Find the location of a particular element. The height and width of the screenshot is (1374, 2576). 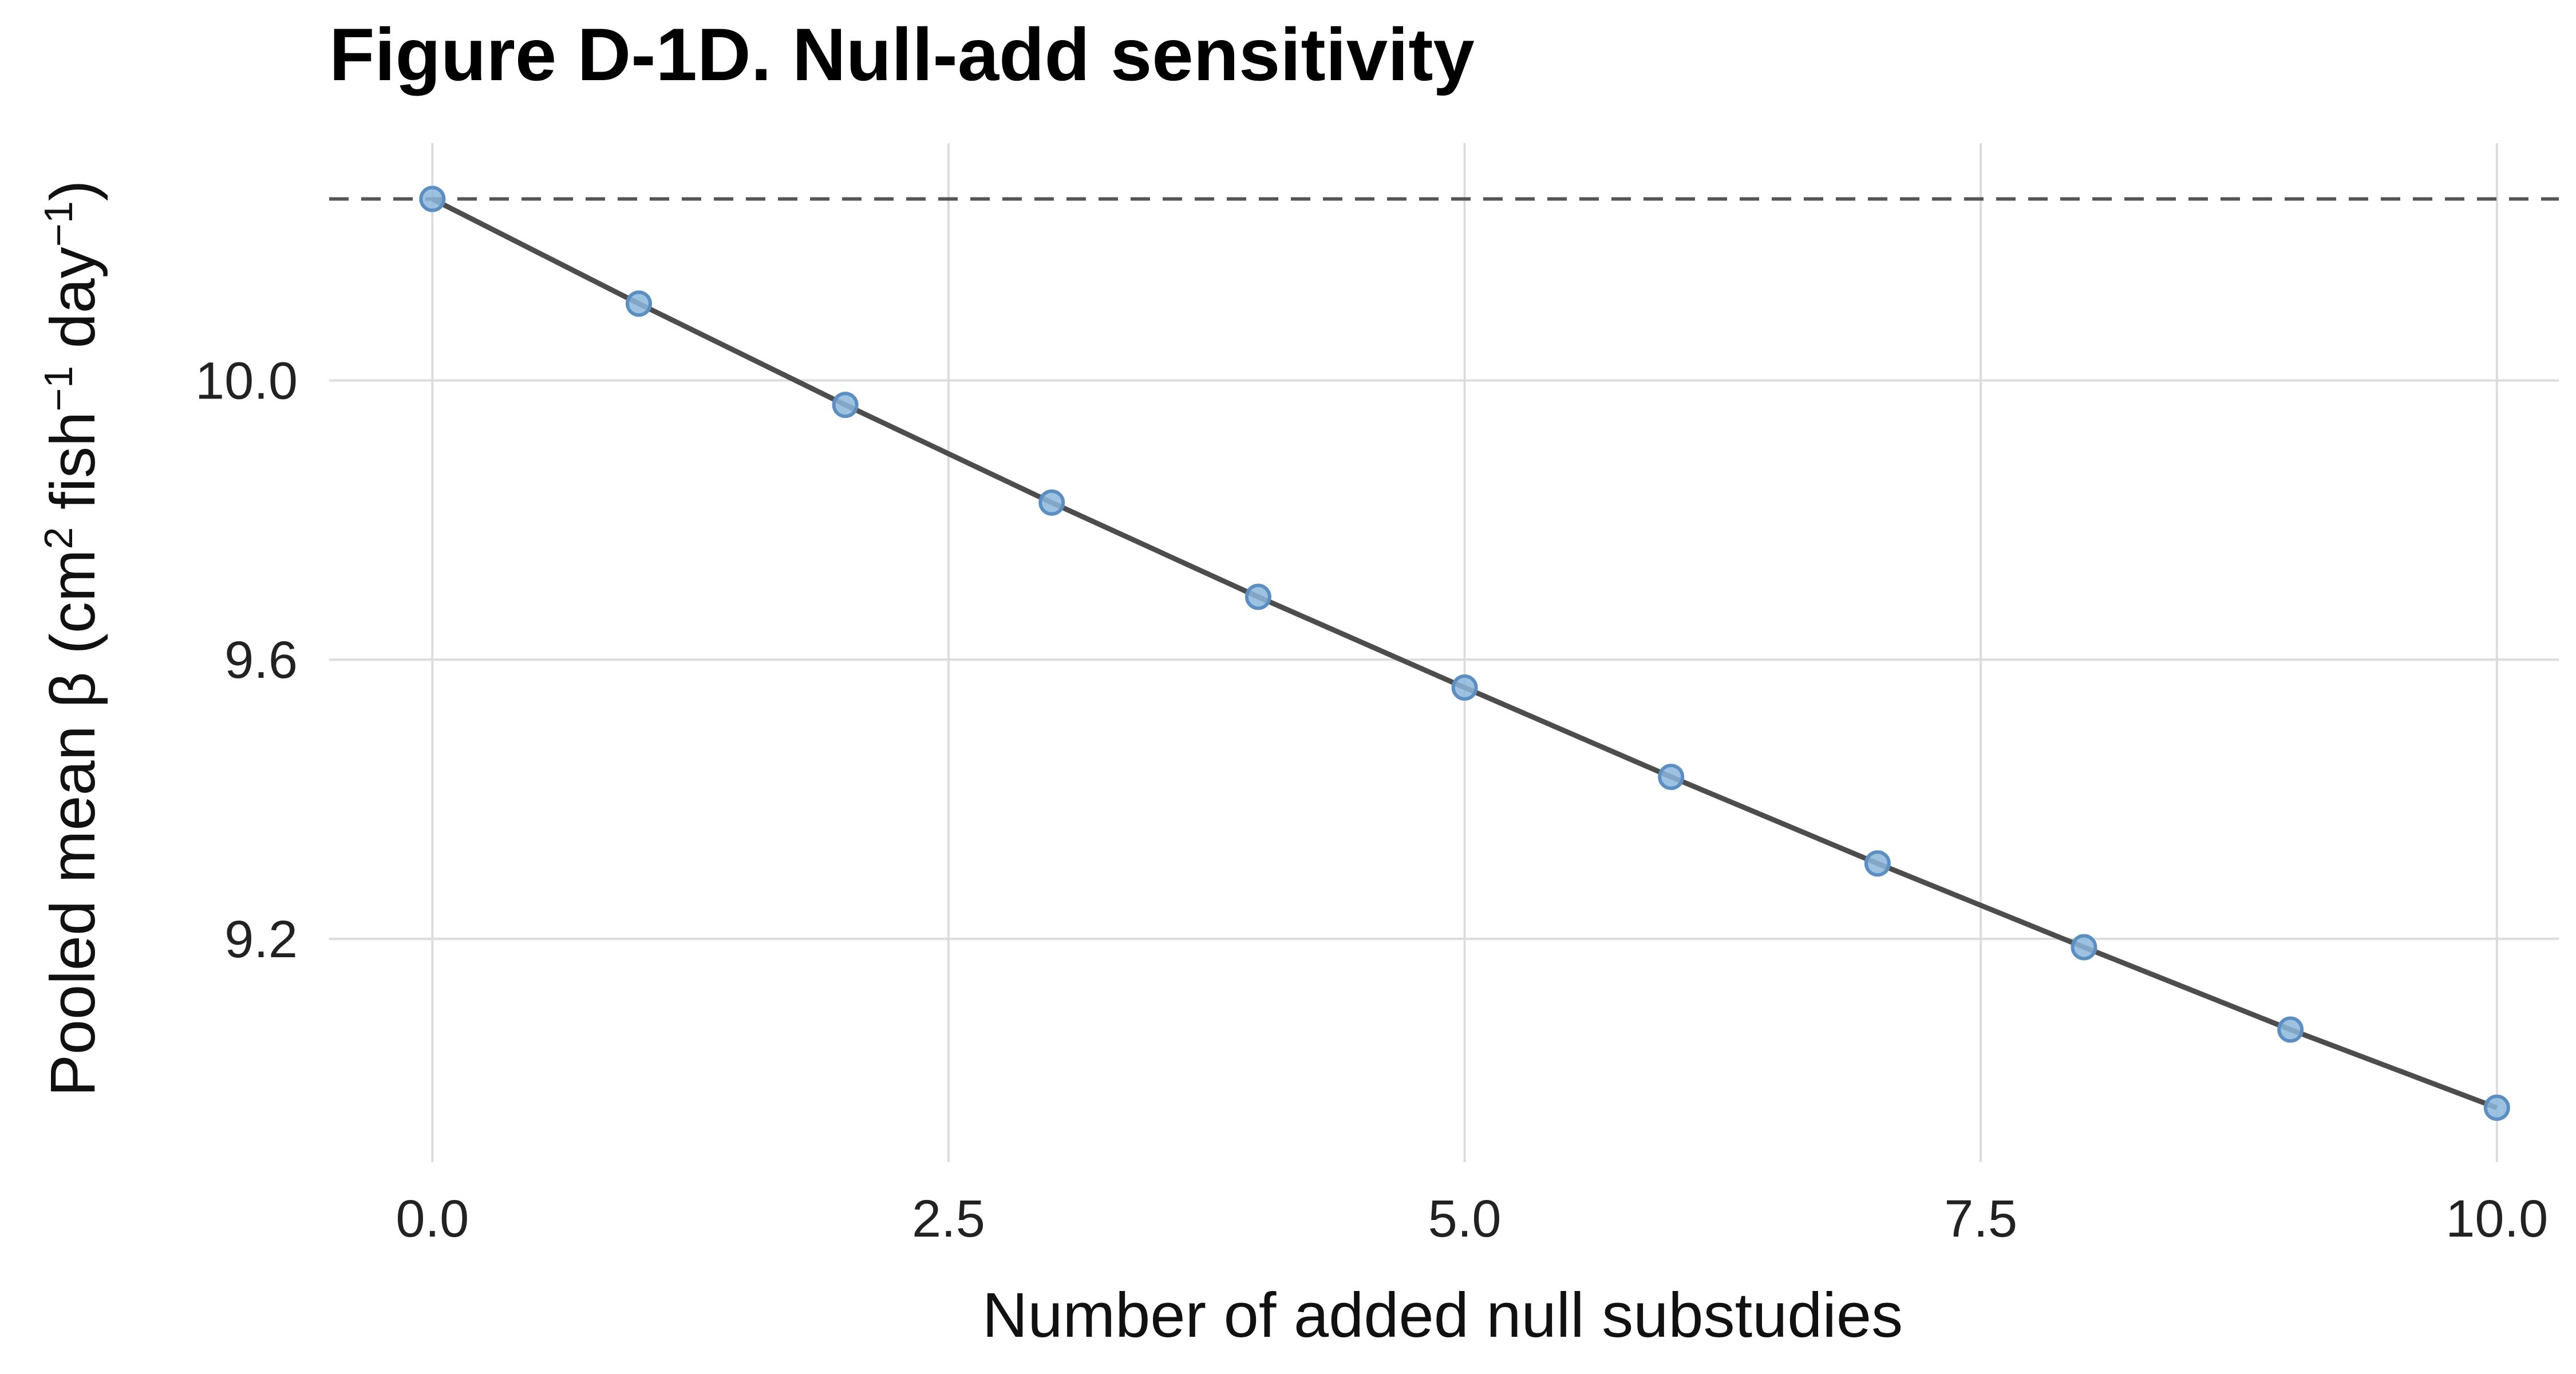

x-tick-label: 0.0 is located at coordinates (432, 1219).